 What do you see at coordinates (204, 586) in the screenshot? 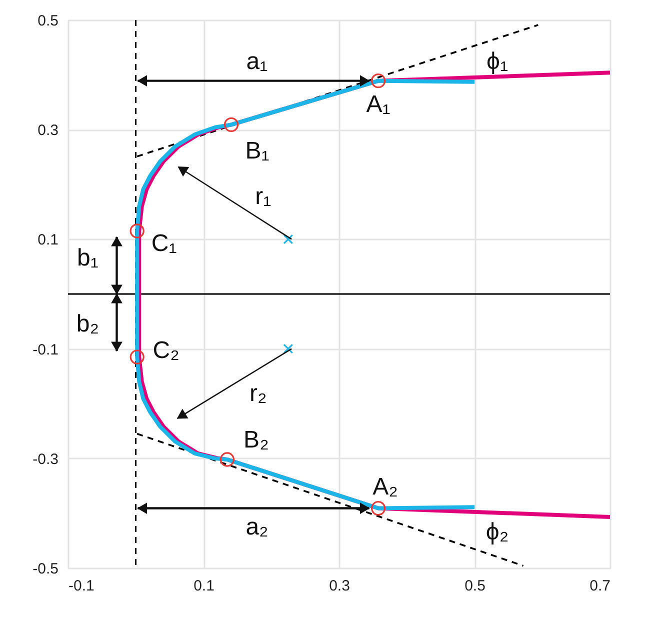
I see `x-tick-label: 0.1` at bounding box center [204, 586].